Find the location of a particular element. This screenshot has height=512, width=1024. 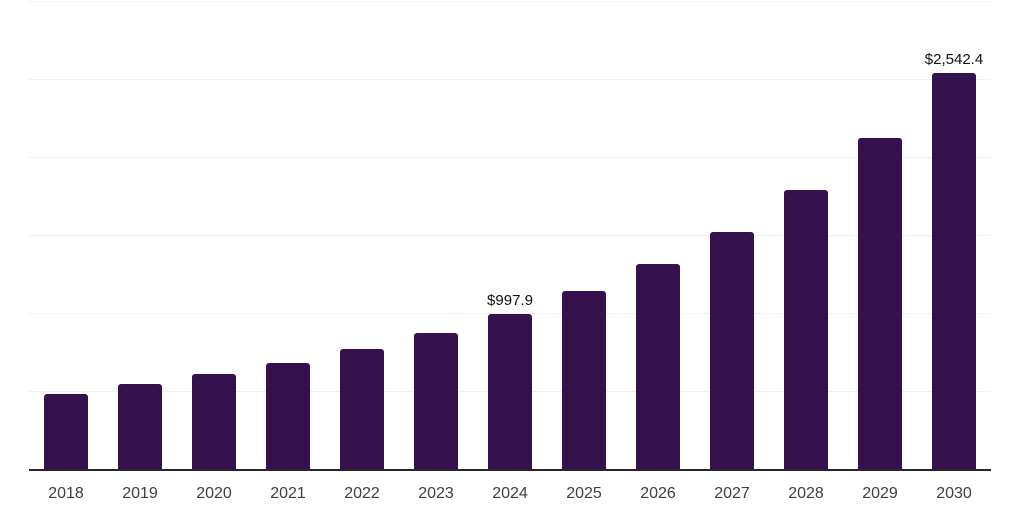

x-tick-label-2023: 2023 is located at coordinates (436, 493).